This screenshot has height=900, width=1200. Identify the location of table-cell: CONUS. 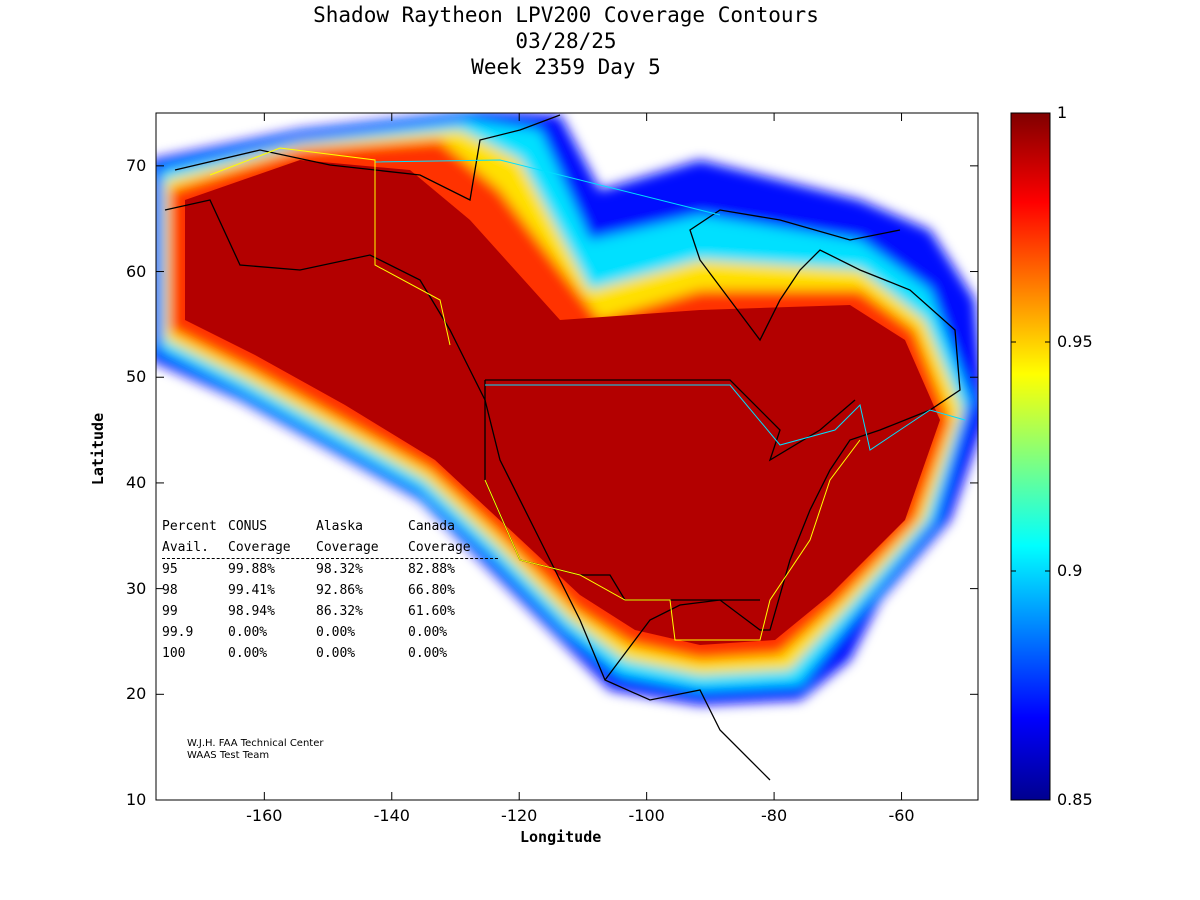
(248, 526).